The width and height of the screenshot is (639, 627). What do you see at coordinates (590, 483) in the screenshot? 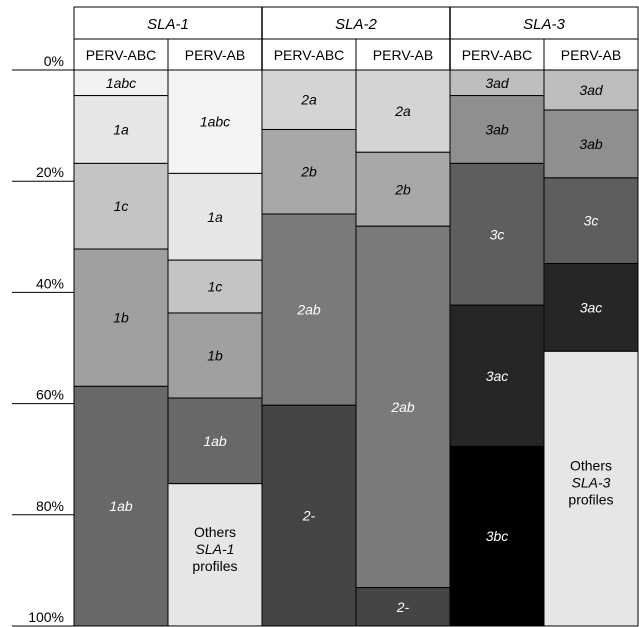
I see `segment-label: Others SLA-3 profiles` at bounding box center [590, 483].